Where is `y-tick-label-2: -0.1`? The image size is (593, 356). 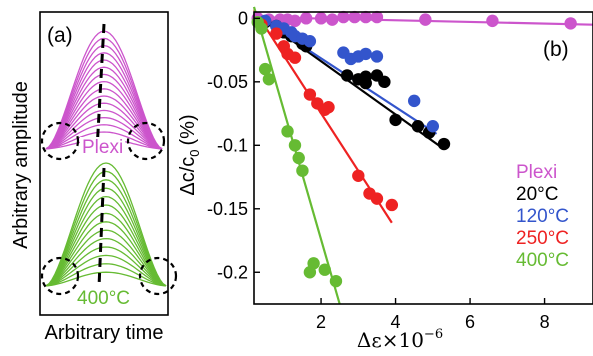
y-tick-label-2: -0.1 is located at coordinates (232, 145).